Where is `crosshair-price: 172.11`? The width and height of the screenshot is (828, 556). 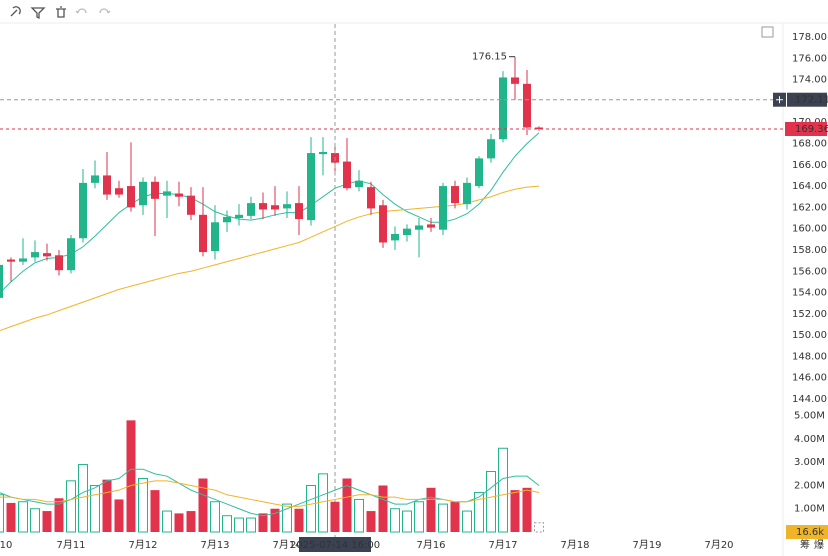
crosshair-price: 172.11 is located at coordinates (811, 100).